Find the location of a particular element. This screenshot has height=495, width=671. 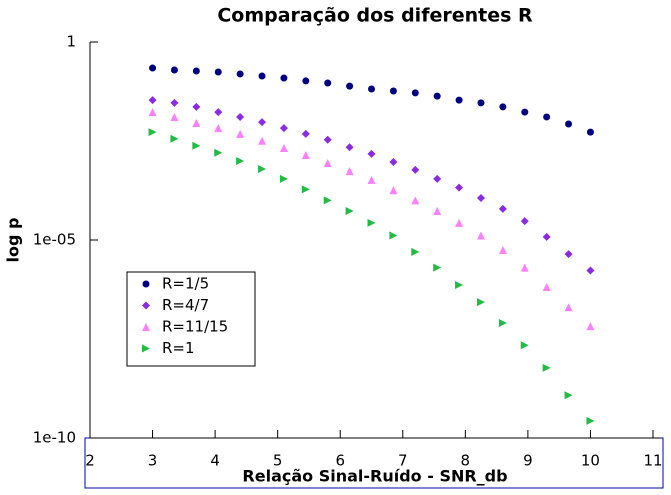

x-tick-label: 3 is located at coordinates (153, 461).